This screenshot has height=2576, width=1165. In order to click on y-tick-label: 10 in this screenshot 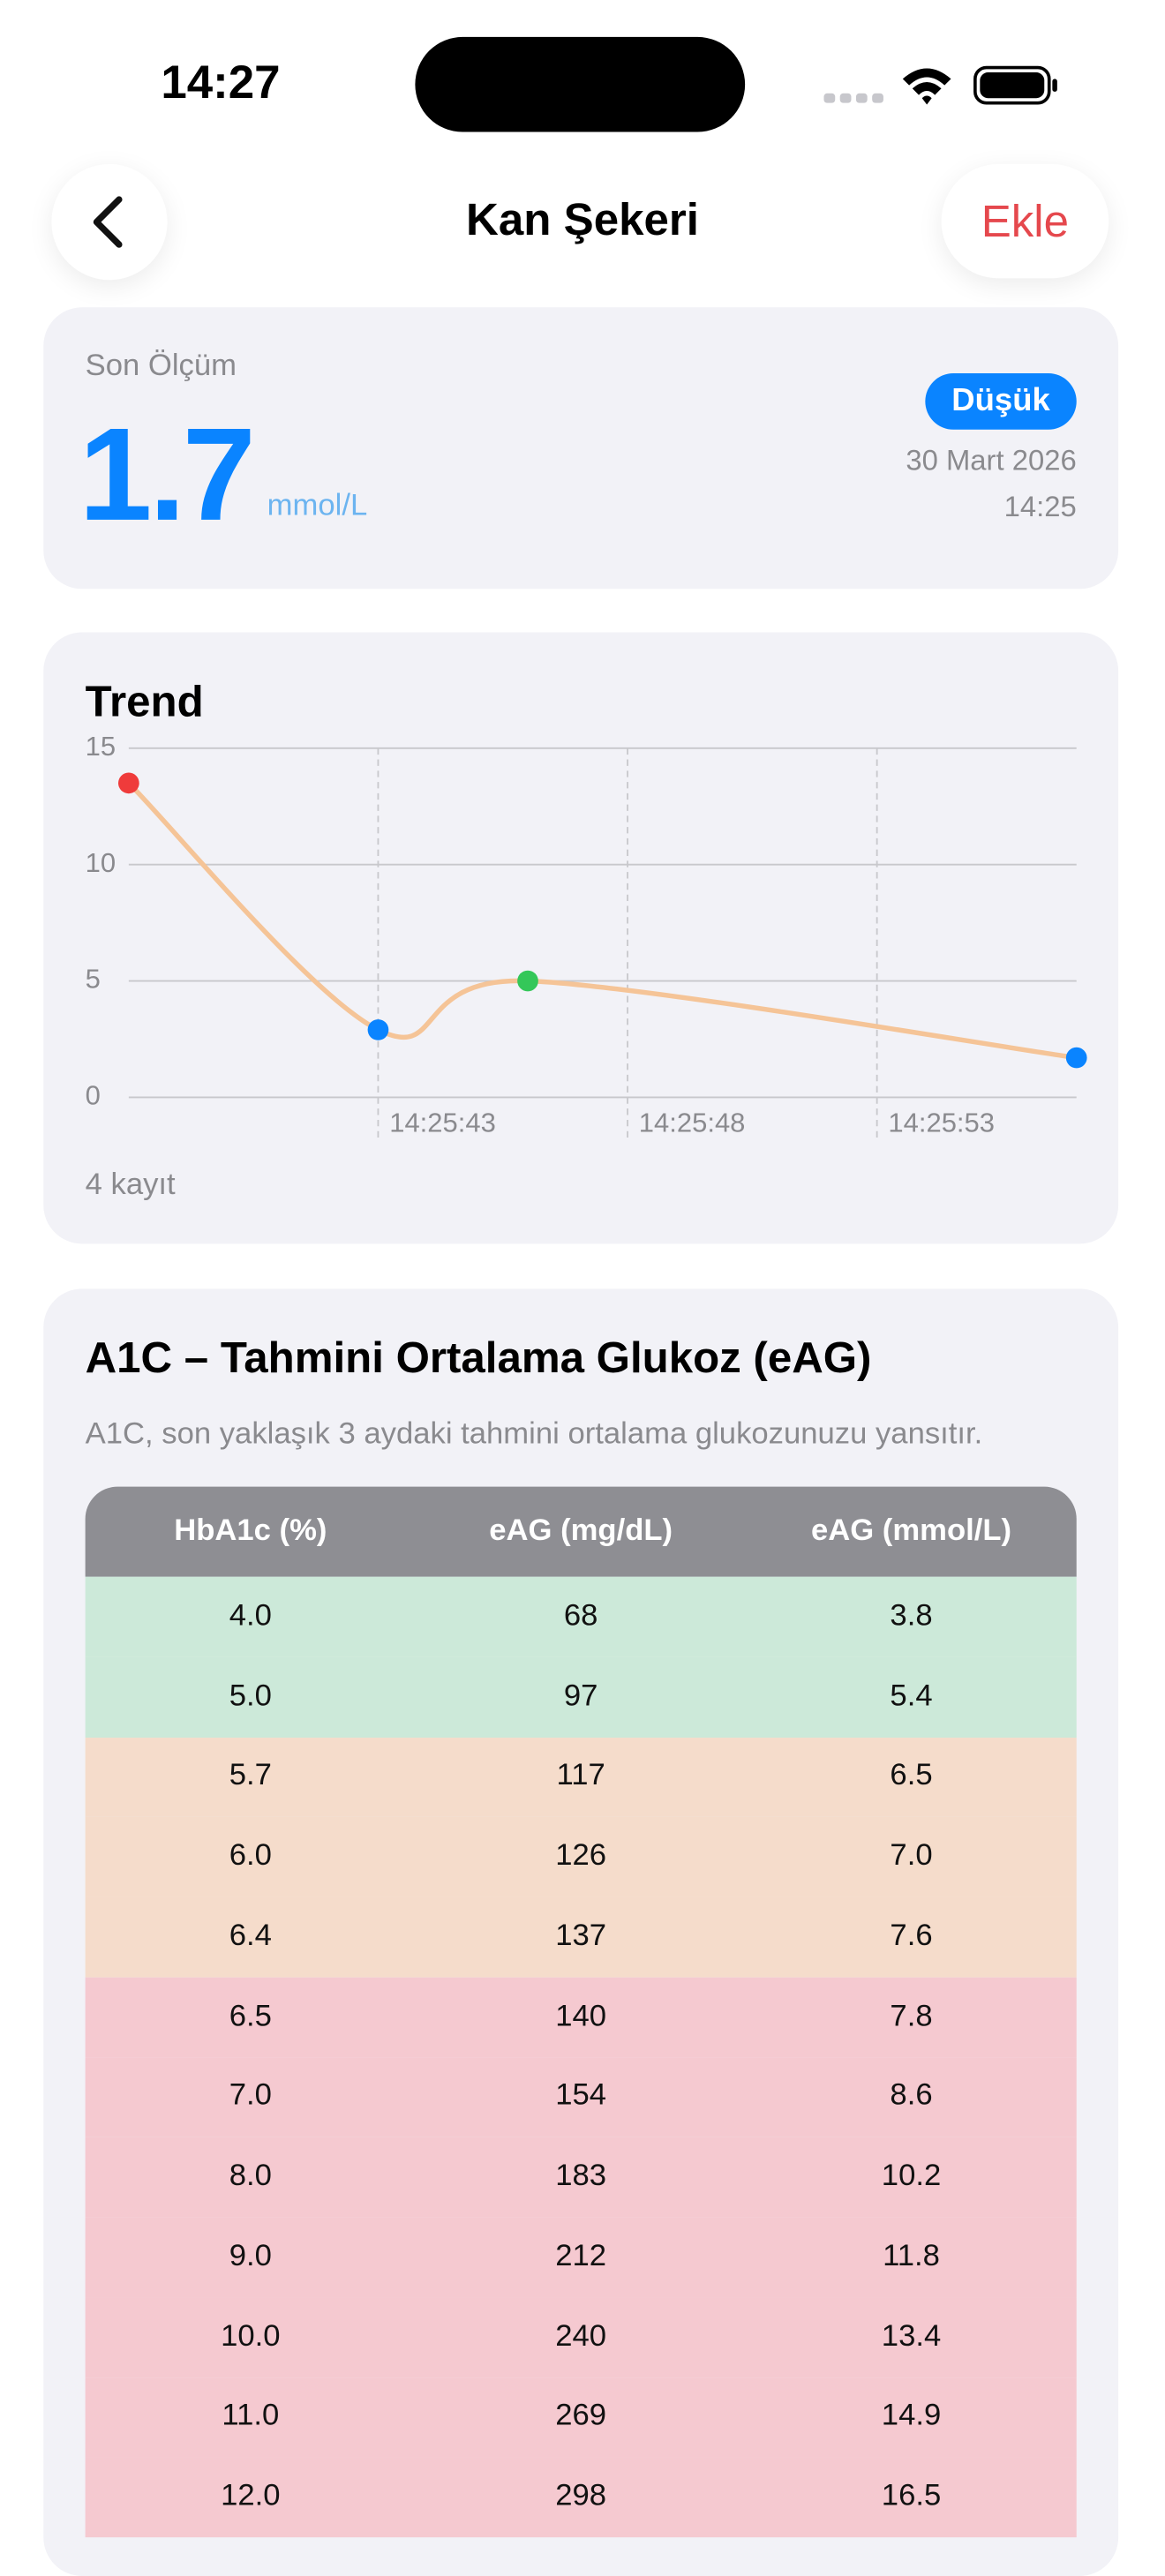, I will do `click(101, 862)`.